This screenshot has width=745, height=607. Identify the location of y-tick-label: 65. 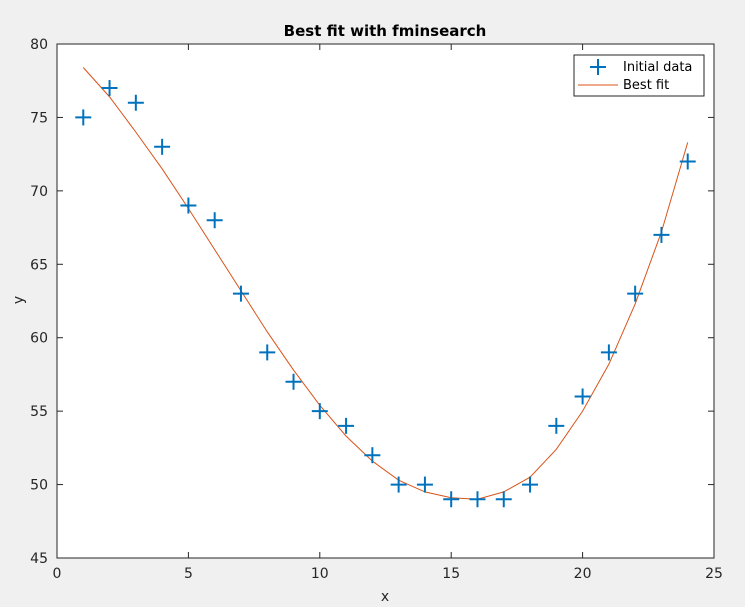
(39, 265).